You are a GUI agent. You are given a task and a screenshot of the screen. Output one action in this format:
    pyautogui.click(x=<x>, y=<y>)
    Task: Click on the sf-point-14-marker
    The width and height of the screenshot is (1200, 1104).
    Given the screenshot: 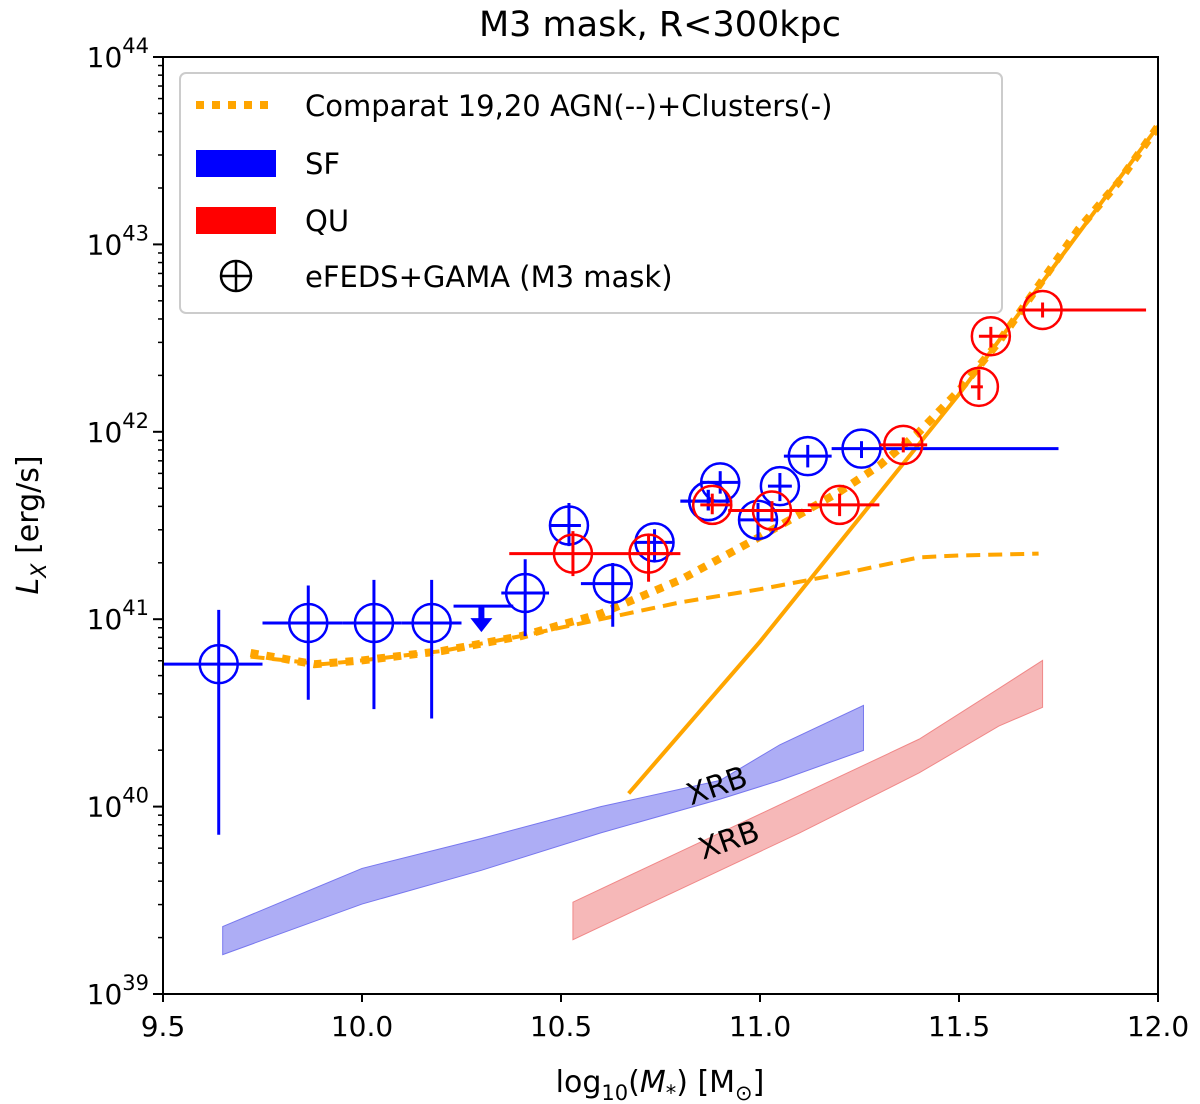 What is the action you would take?
    pyautogui.click(x=708, y=501)
    